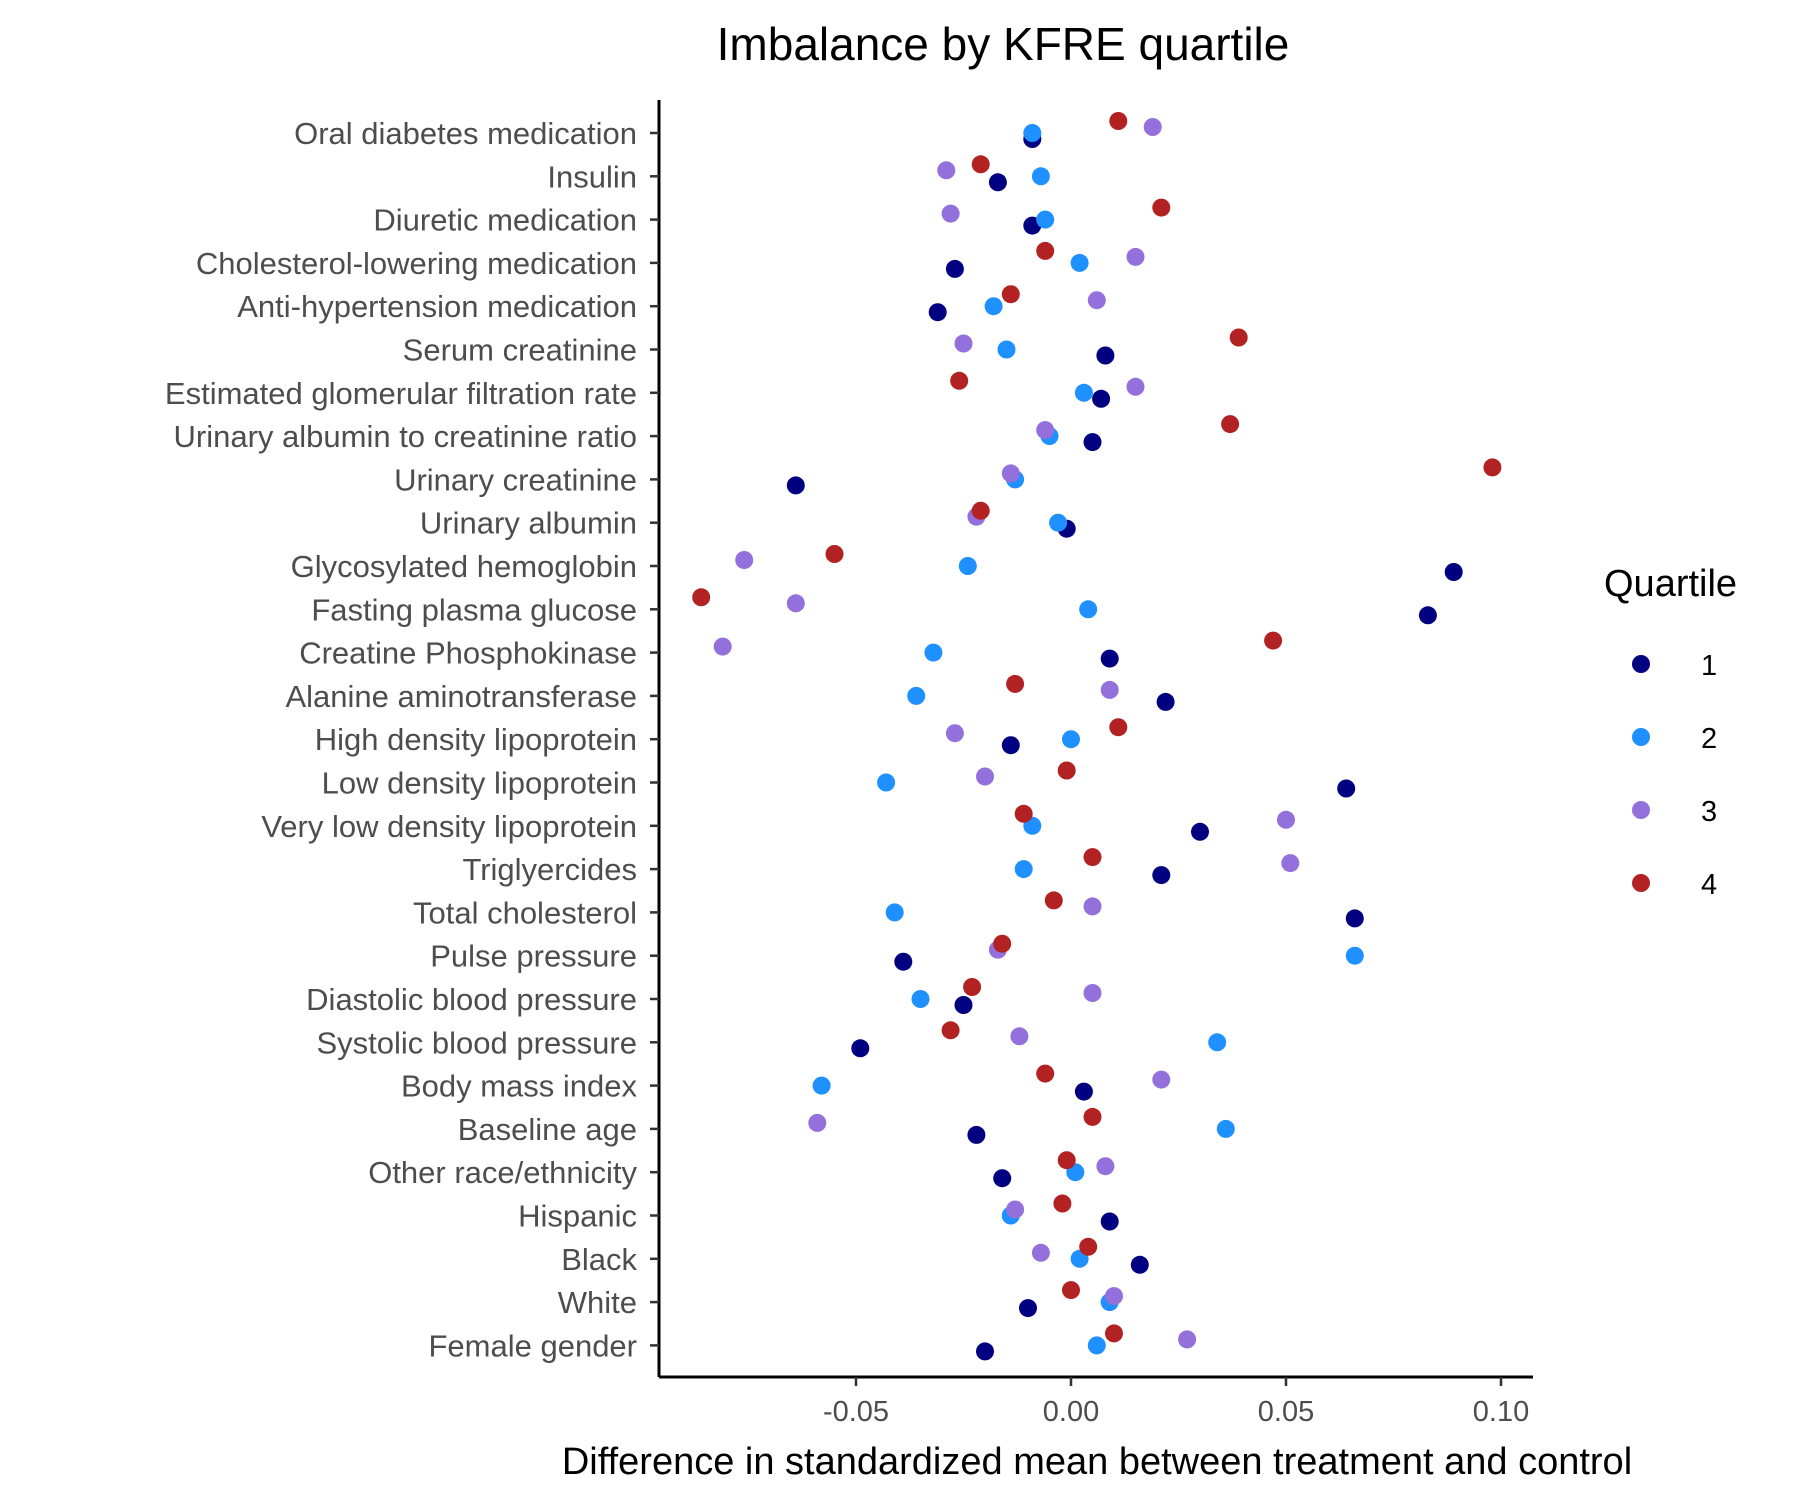 The width and height of the screenshot is (1800, 1500). I want to click on y-tick-label: Oral diabetes medication, so click(465, 133).